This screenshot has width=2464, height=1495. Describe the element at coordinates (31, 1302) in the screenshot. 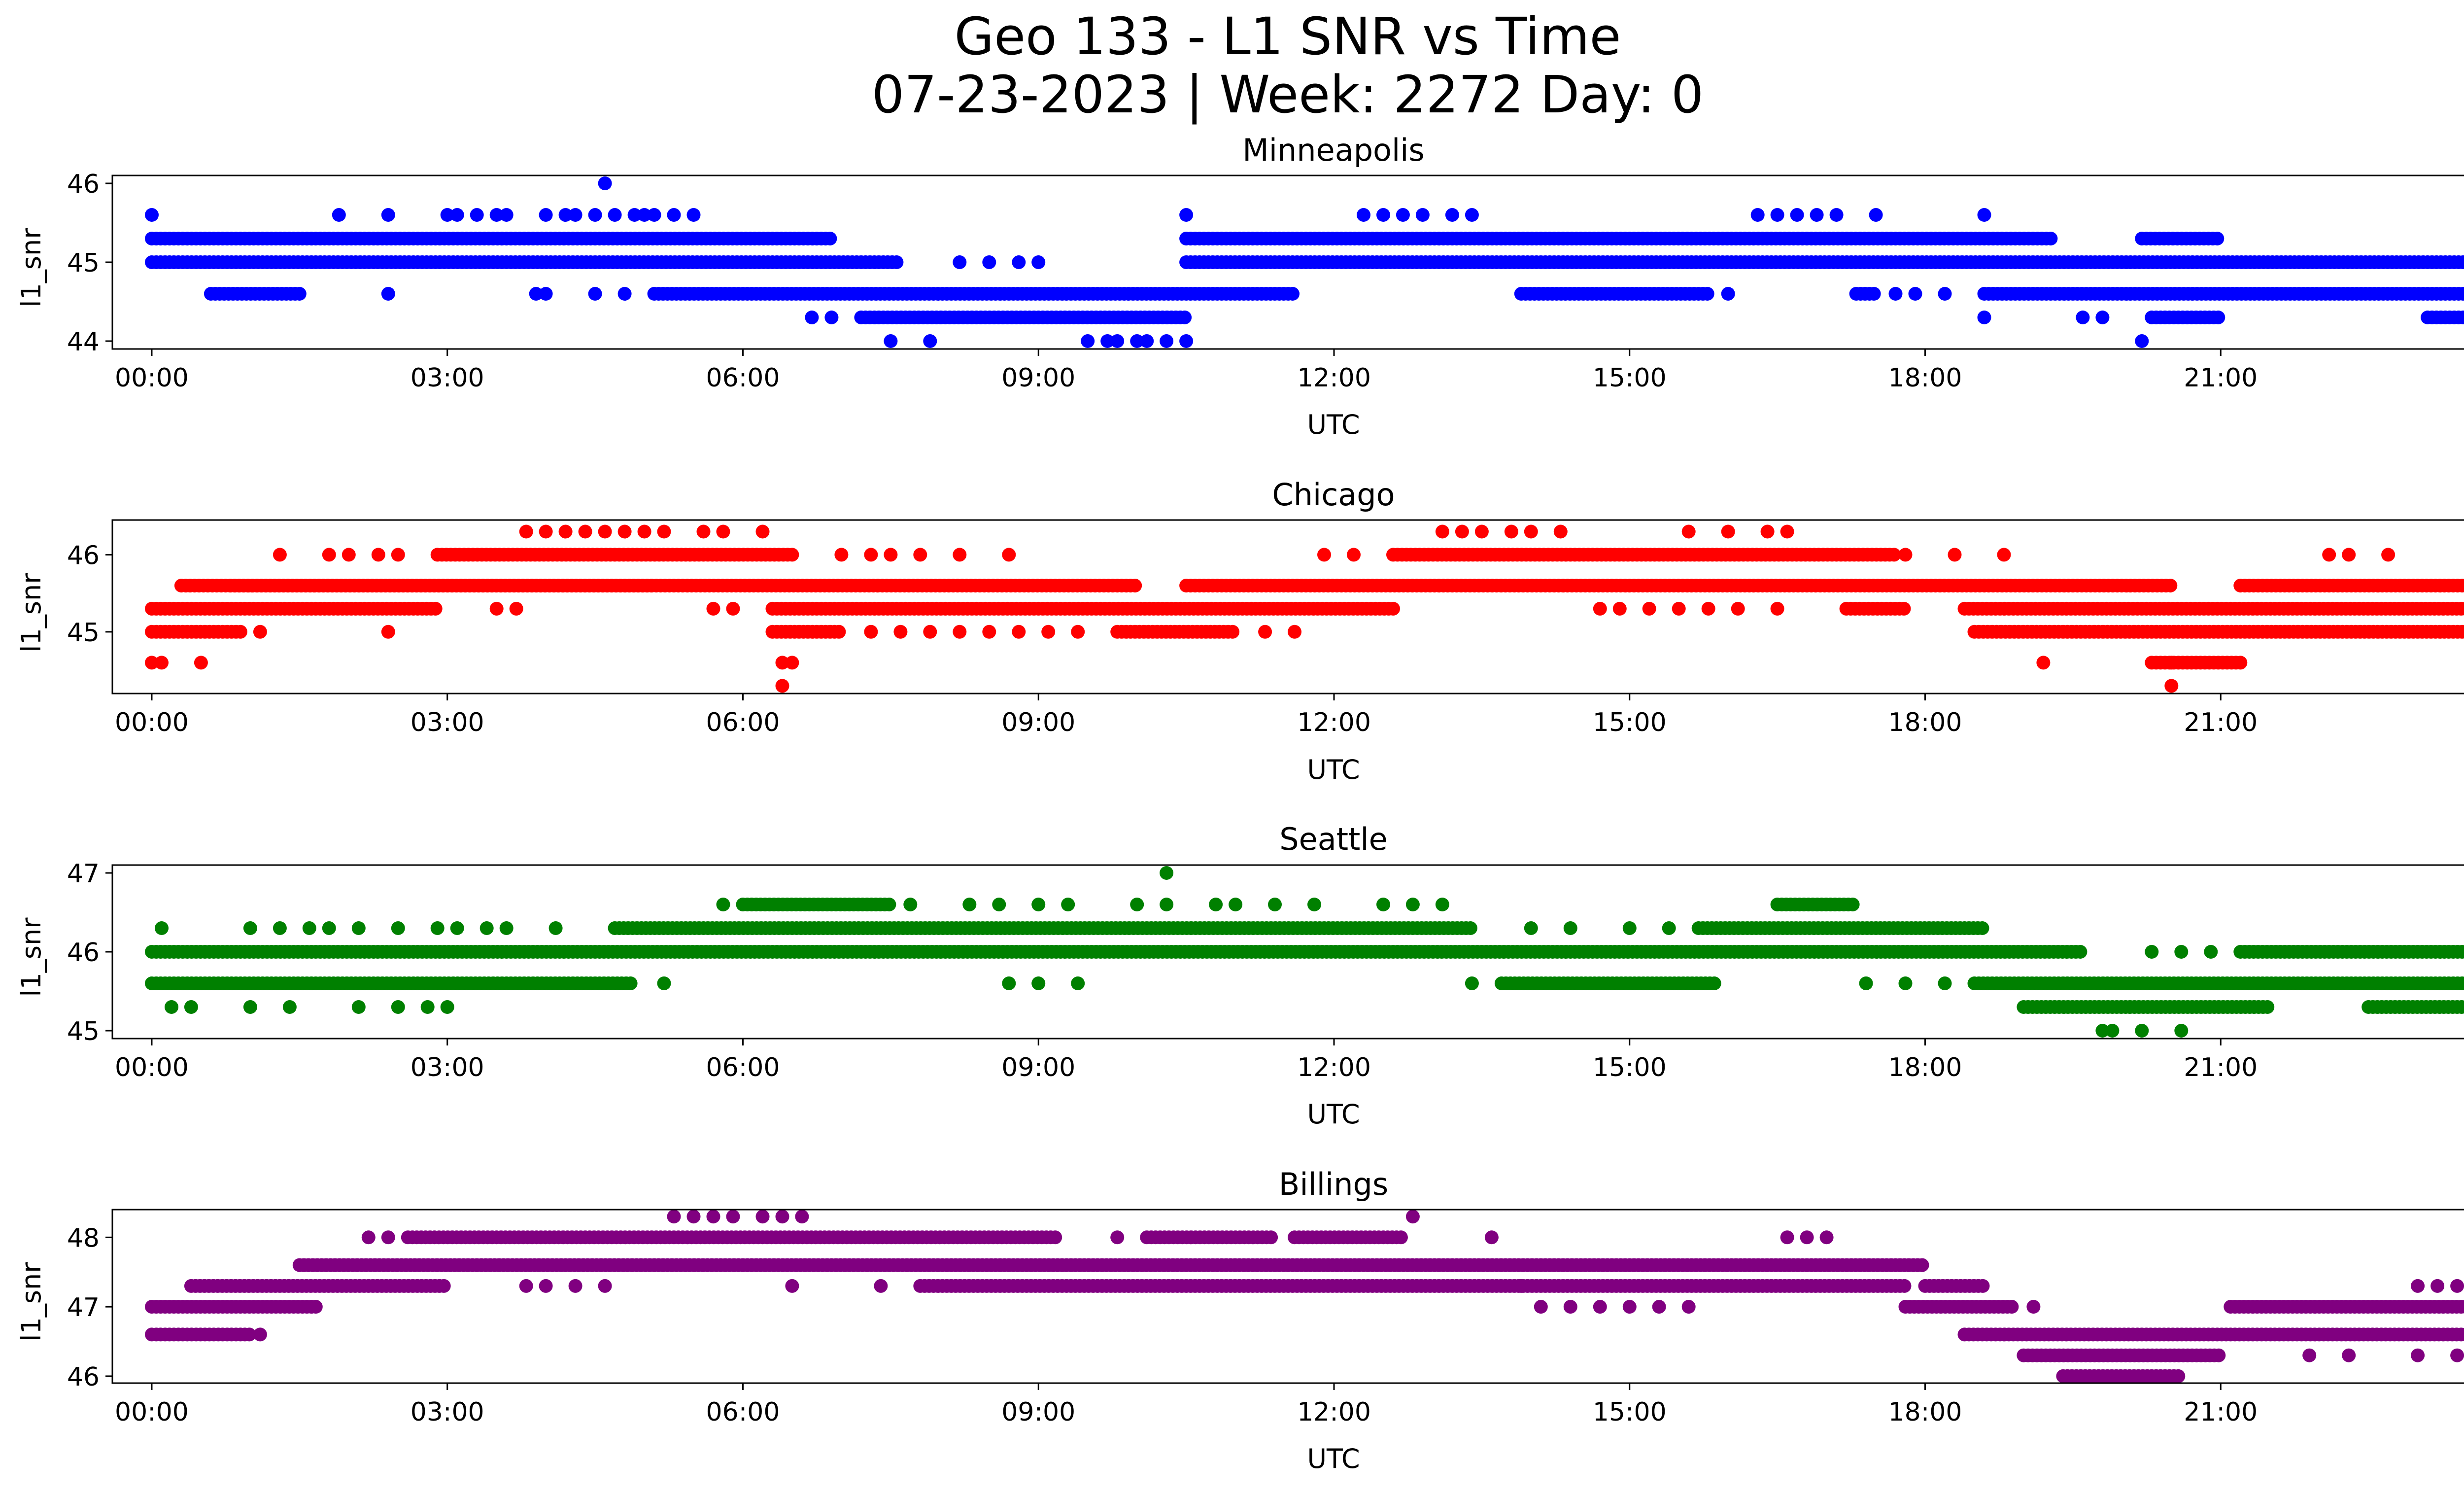

I see `y-axis-label: l1_snr` at that location.